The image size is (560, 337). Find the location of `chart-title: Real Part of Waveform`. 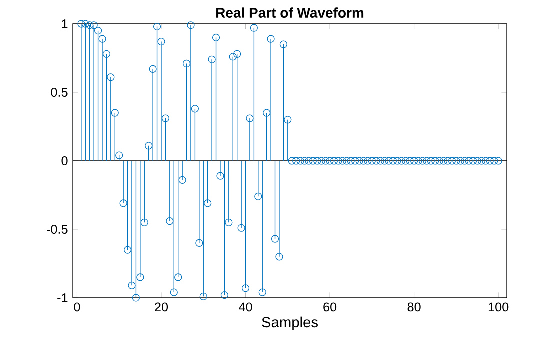

chart-title: Real Part of Waveform is located at coordinates (290, 13).